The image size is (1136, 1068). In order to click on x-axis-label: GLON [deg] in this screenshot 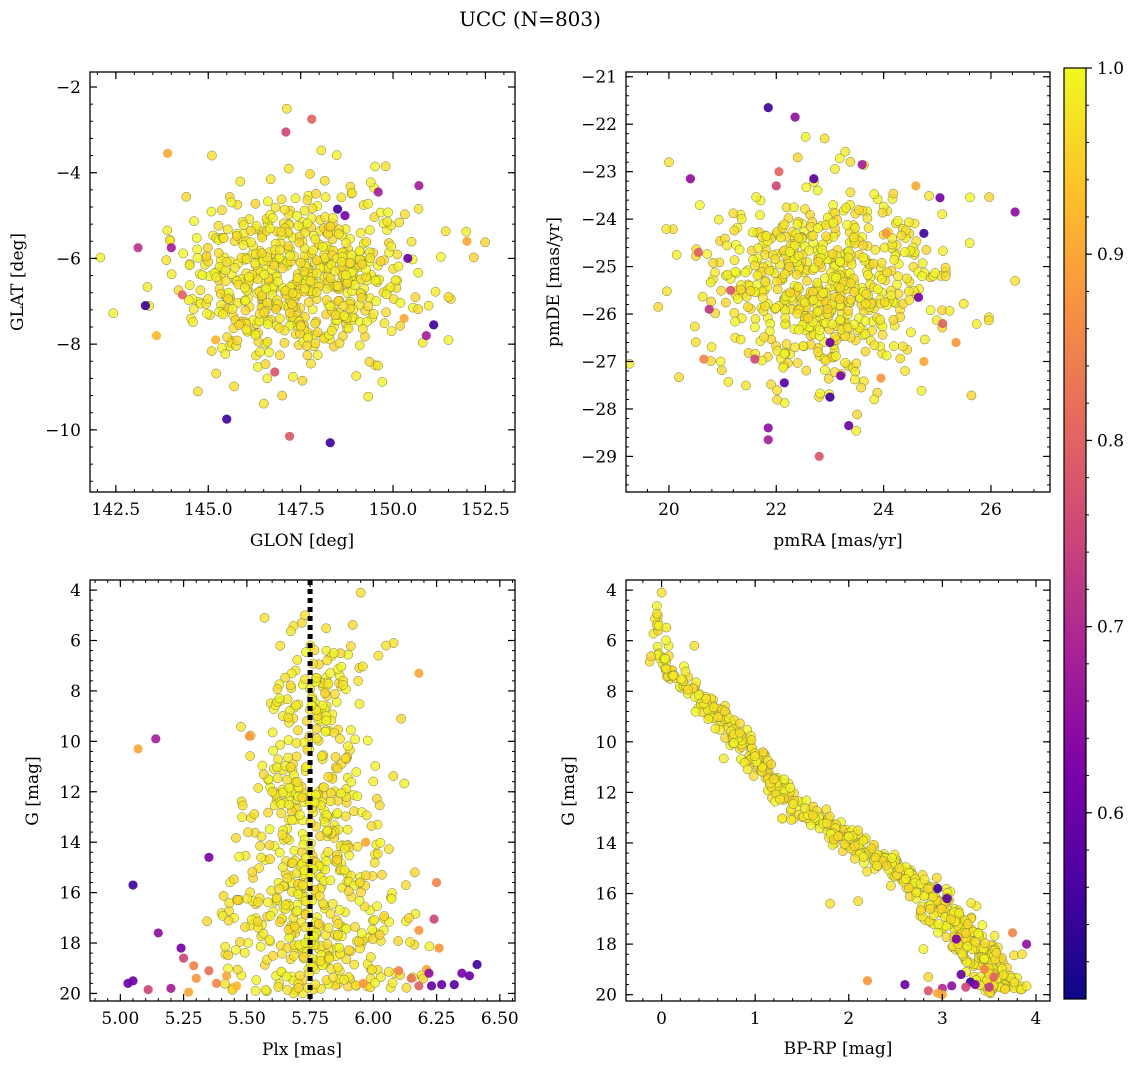, I will do `click(302, 541)`.